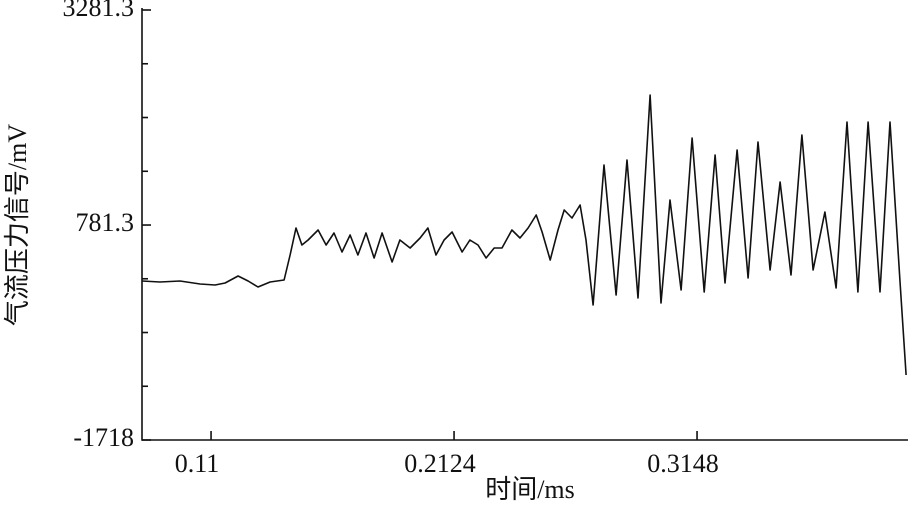  I want to click on y-tick-label: 3281.3, so click(99, 11).